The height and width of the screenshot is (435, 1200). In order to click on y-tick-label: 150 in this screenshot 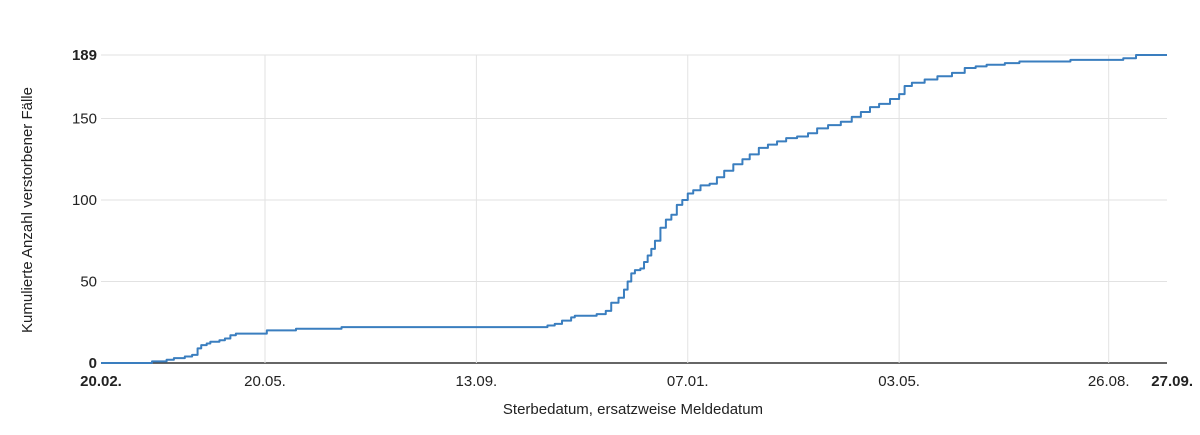, I will do `click(84, 119)`.